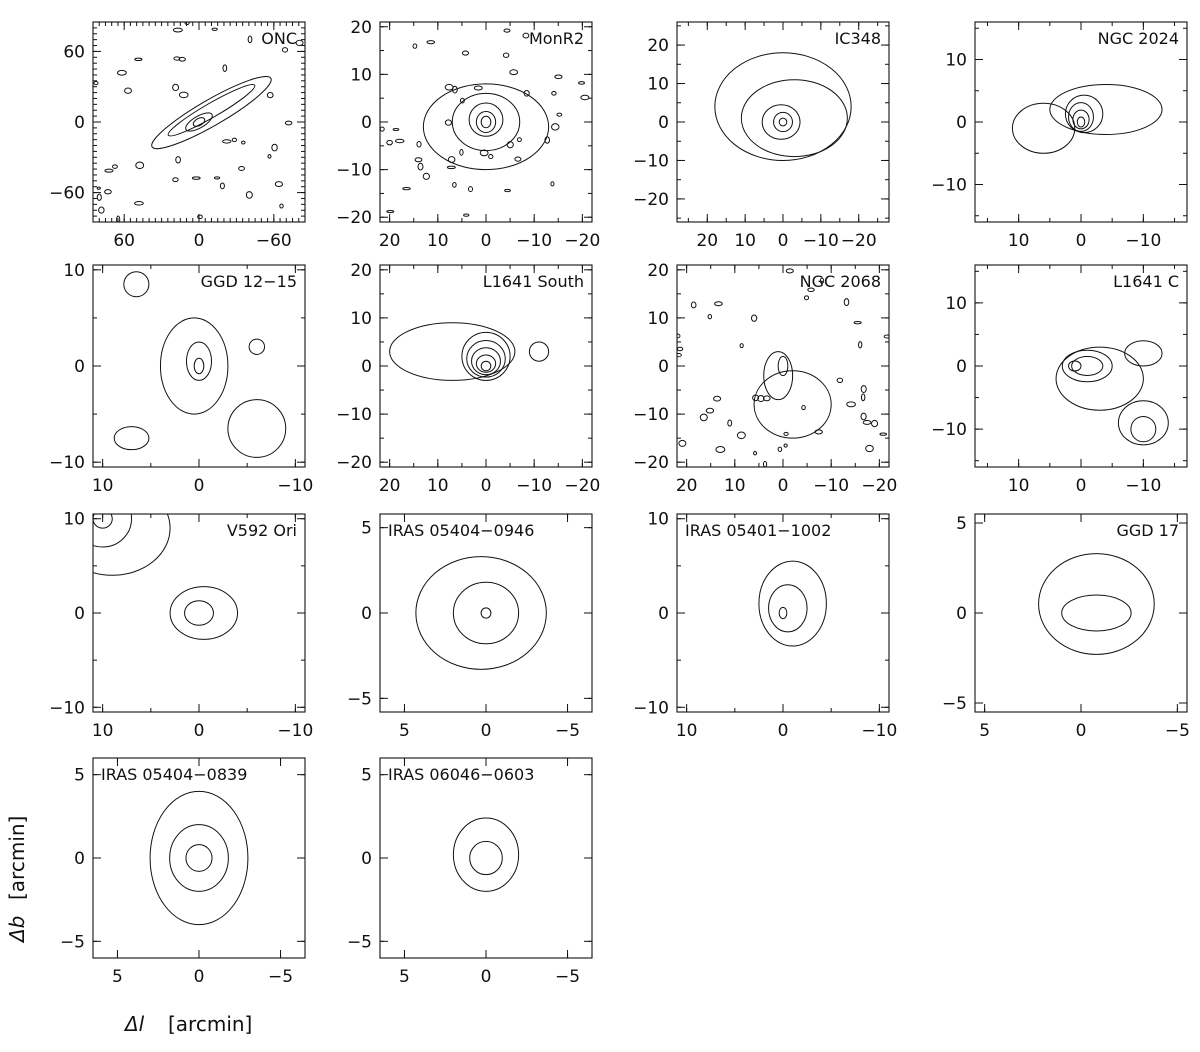  What do you see at coordinates (533, 281) in the screenshot?
I see `panel-title: L1641 South` at bounding box center [533, 281].